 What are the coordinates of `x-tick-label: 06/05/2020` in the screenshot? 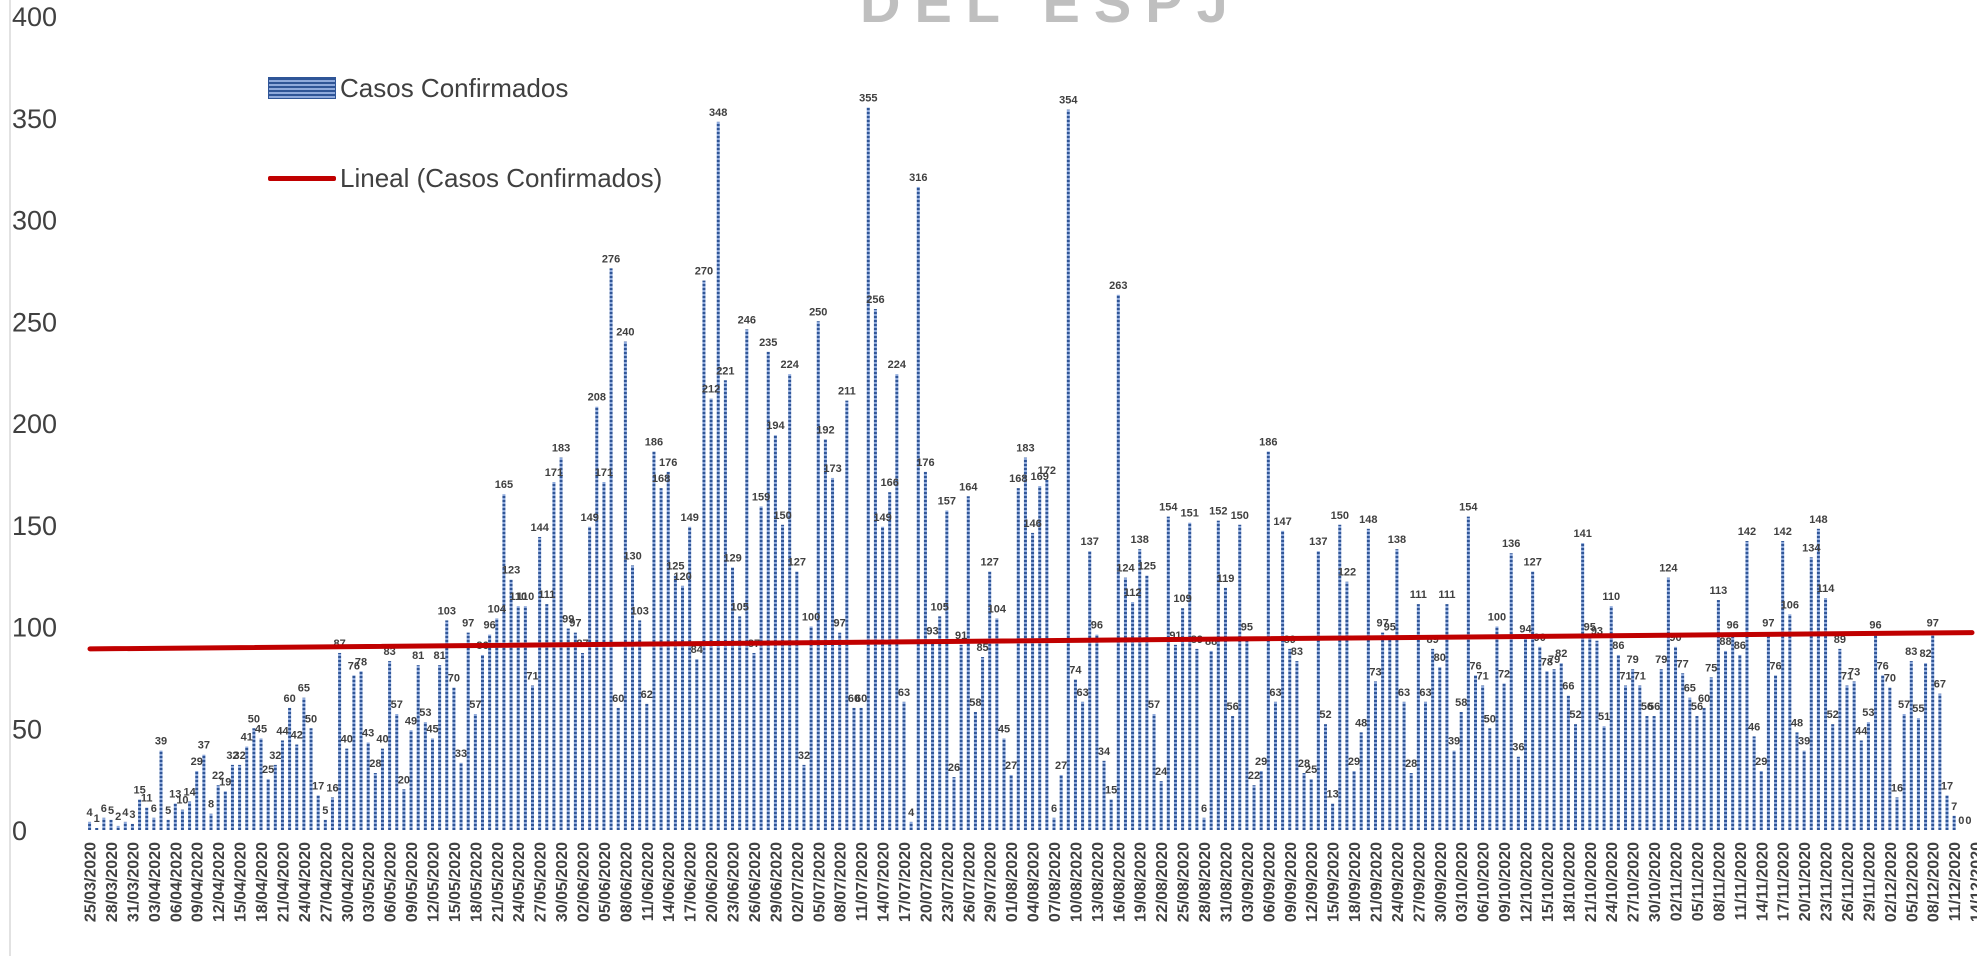 It's located at (391, 882).